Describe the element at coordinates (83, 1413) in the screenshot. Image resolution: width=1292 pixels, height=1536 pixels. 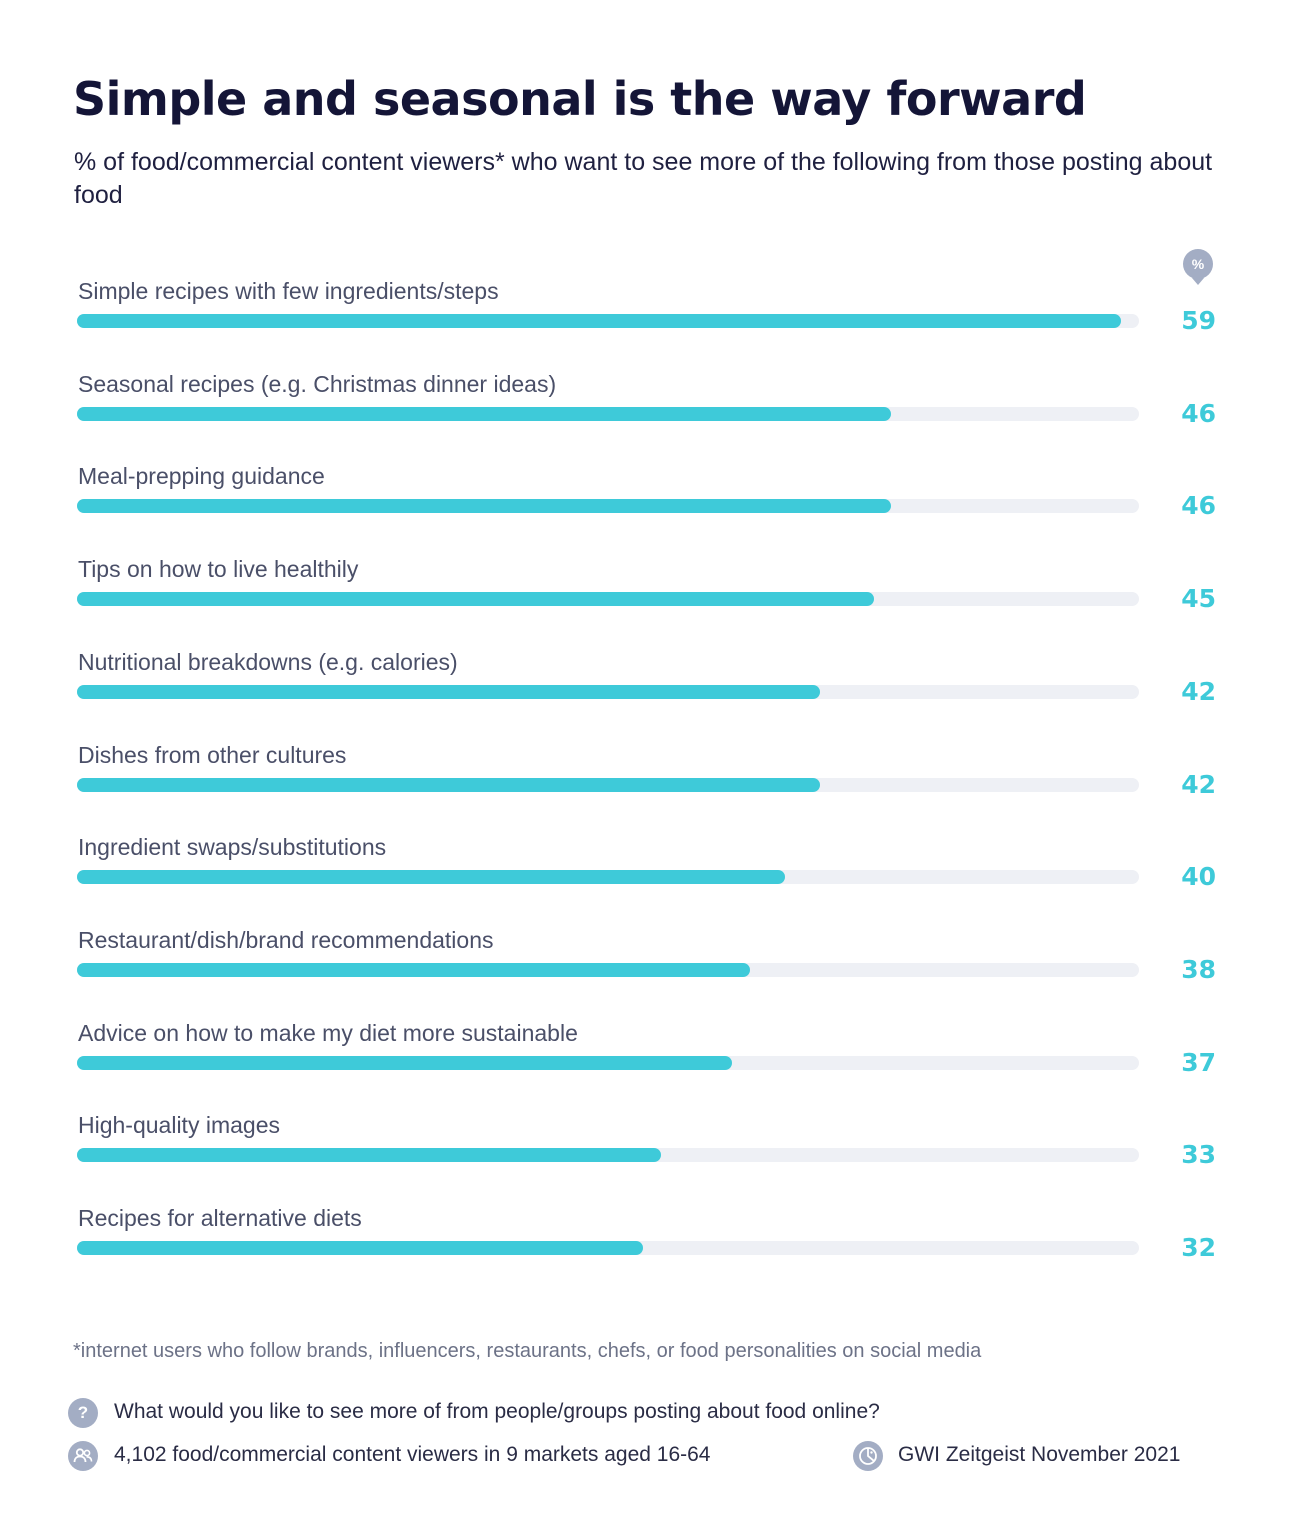
I see `question-icon: ?` at that location.